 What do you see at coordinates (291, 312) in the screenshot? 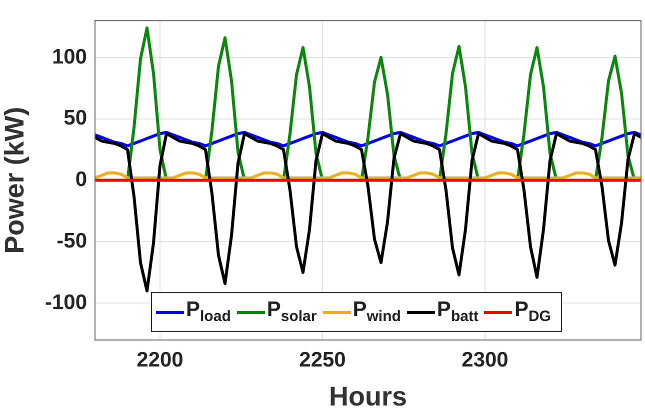
I see `legend-label: P$_{solar}$` at bounding box center [291, 312].